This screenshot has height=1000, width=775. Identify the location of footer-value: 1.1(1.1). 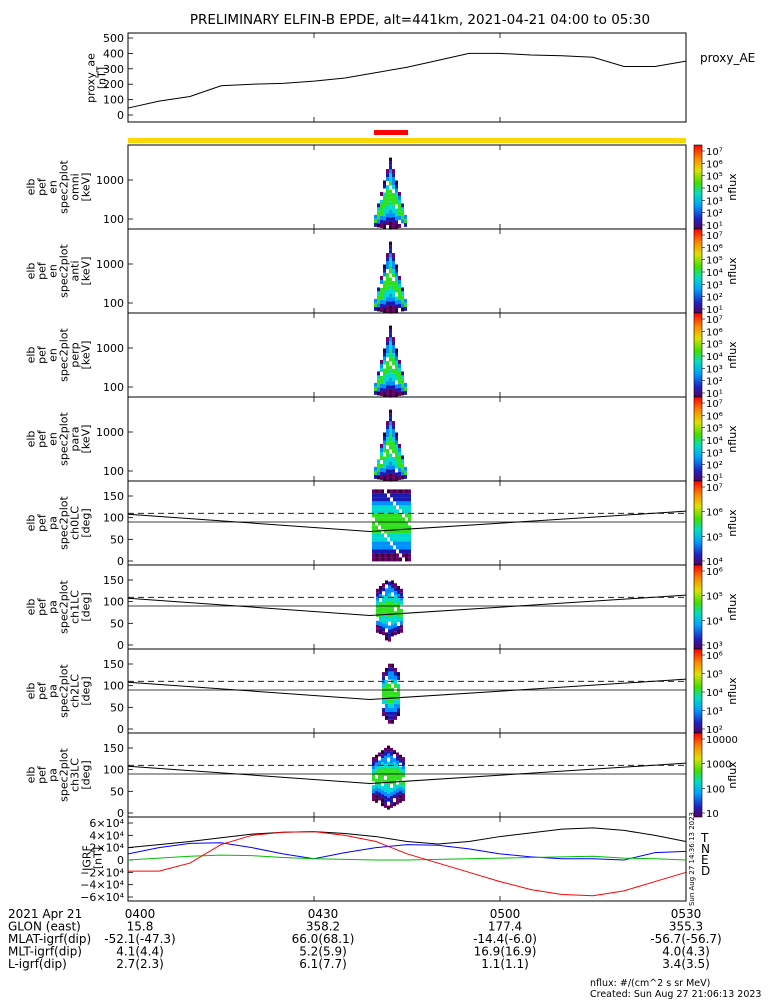
(505, 964).